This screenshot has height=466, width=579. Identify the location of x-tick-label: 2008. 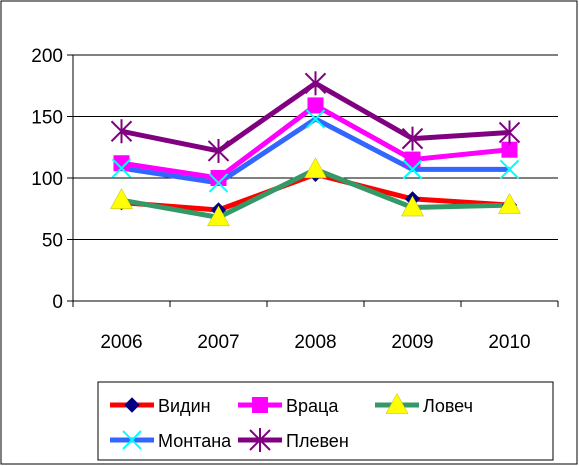
(315, 342).